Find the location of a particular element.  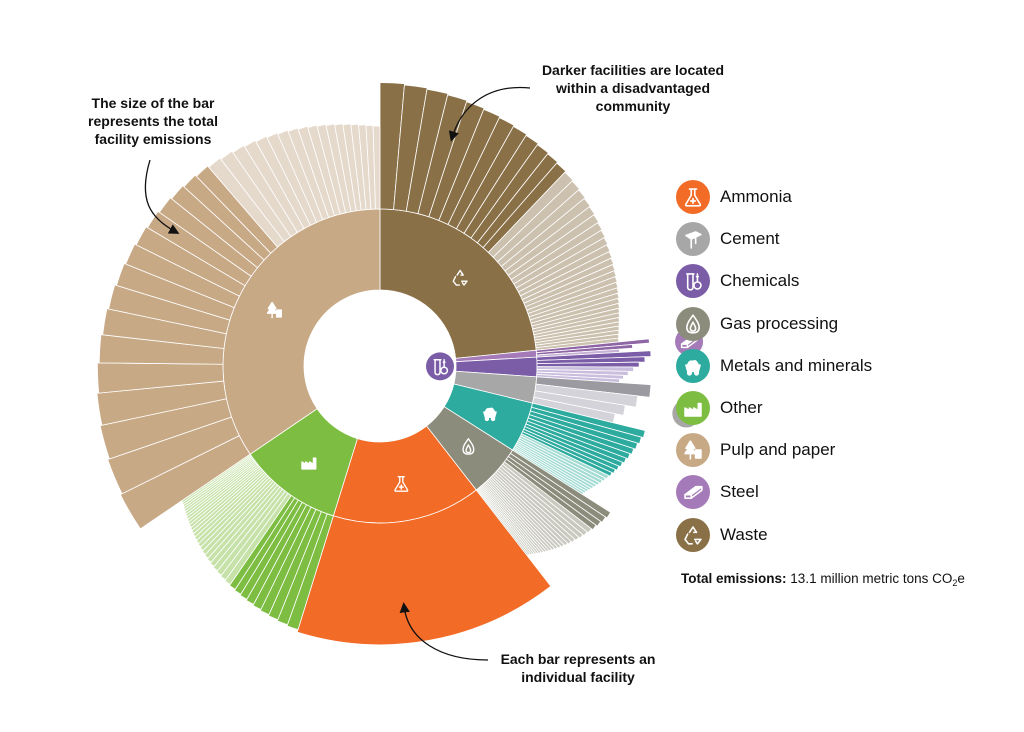

total-emissions-sub: 2 is located at coordinates (955, 583).